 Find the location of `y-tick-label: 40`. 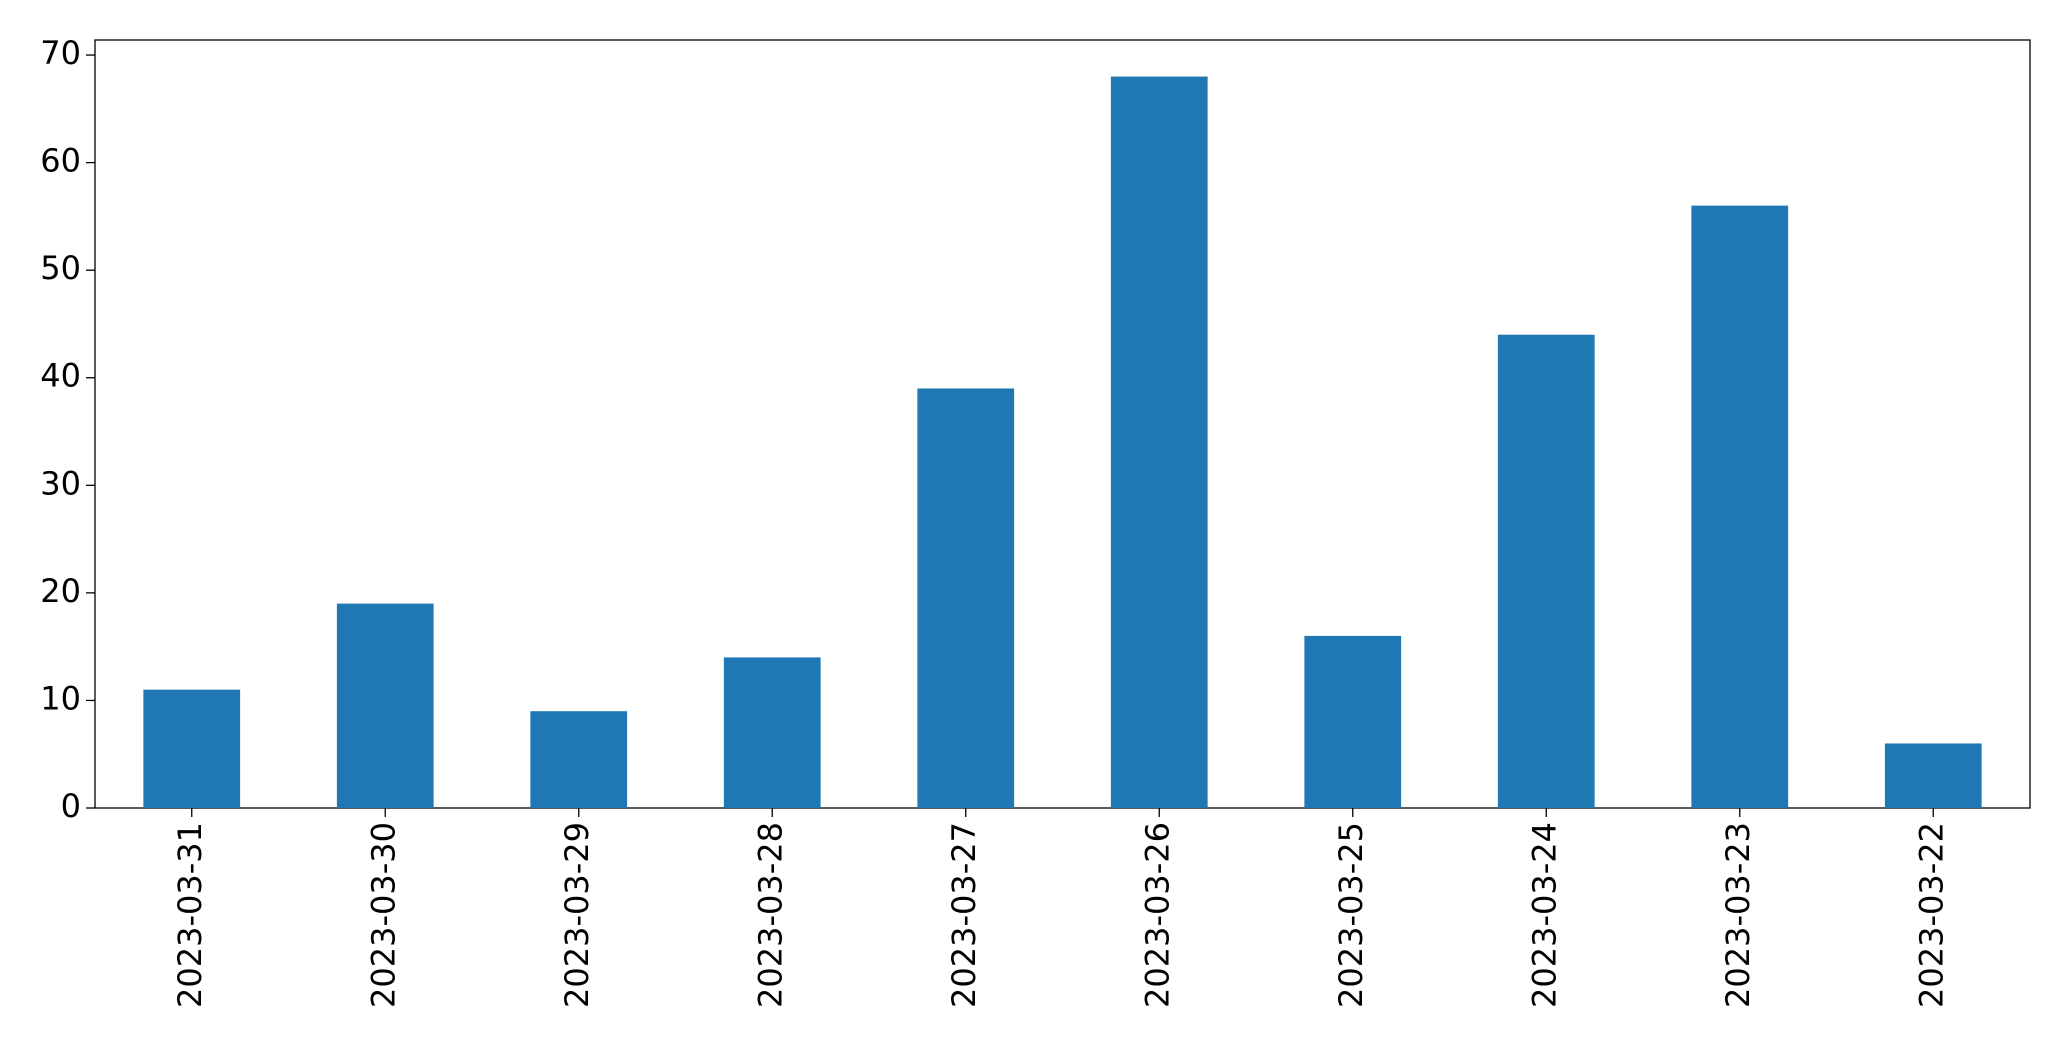

y-tick-label: 40 is located at coordinates (60, 376).